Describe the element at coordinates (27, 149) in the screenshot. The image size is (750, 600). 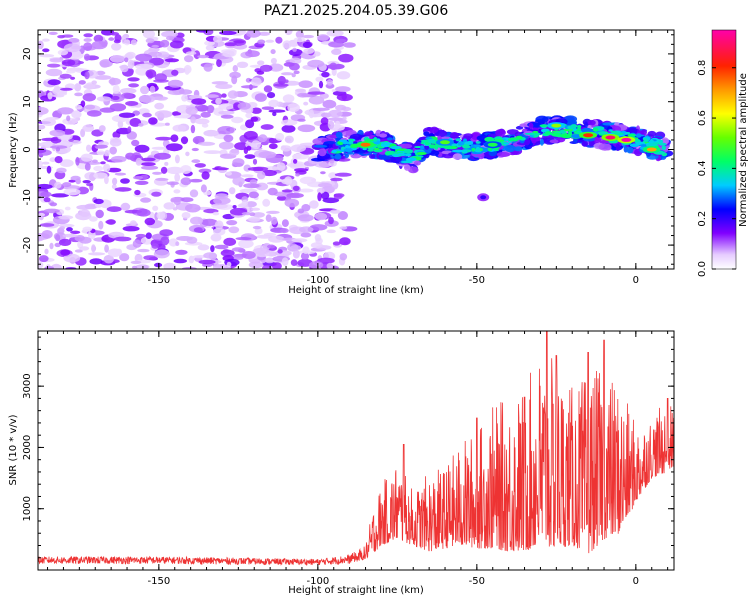
I see `y-tick-label: 0` at that location.